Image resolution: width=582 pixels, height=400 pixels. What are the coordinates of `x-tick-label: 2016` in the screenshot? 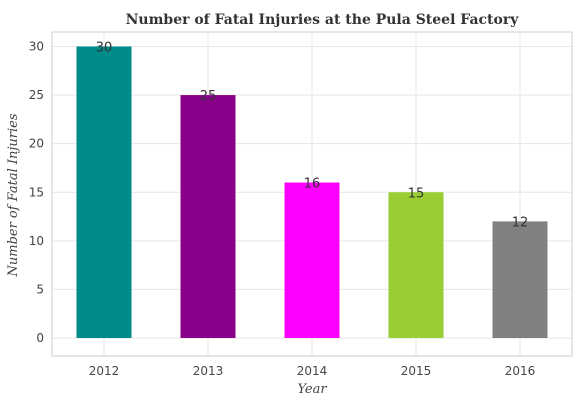 It's located at (520, 371).